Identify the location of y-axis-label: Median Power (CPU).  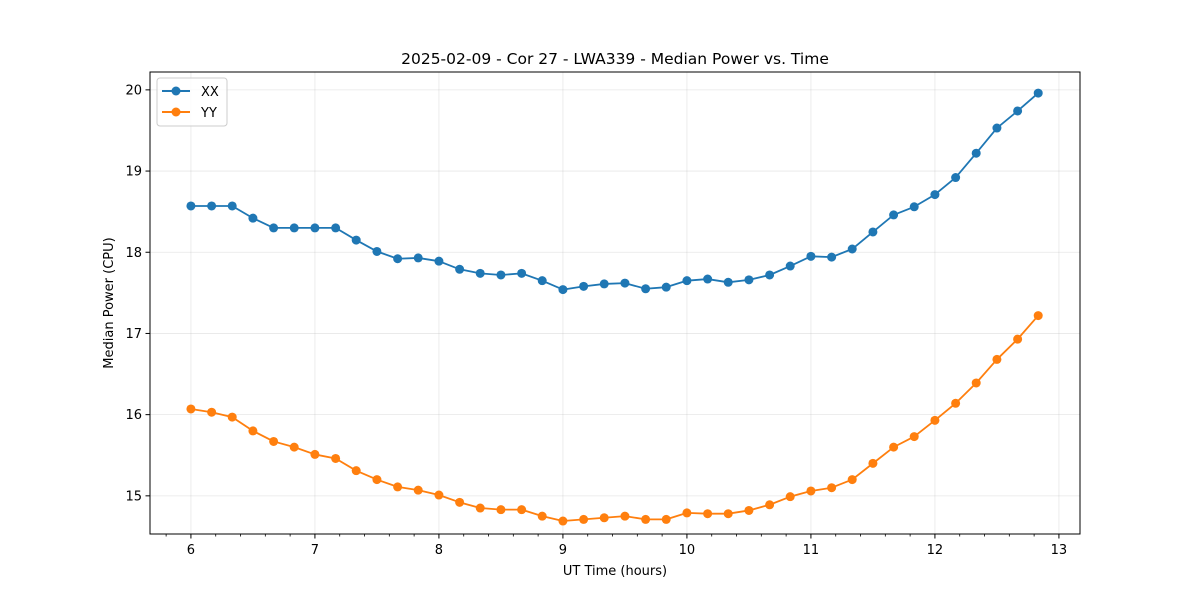
(109, 302).